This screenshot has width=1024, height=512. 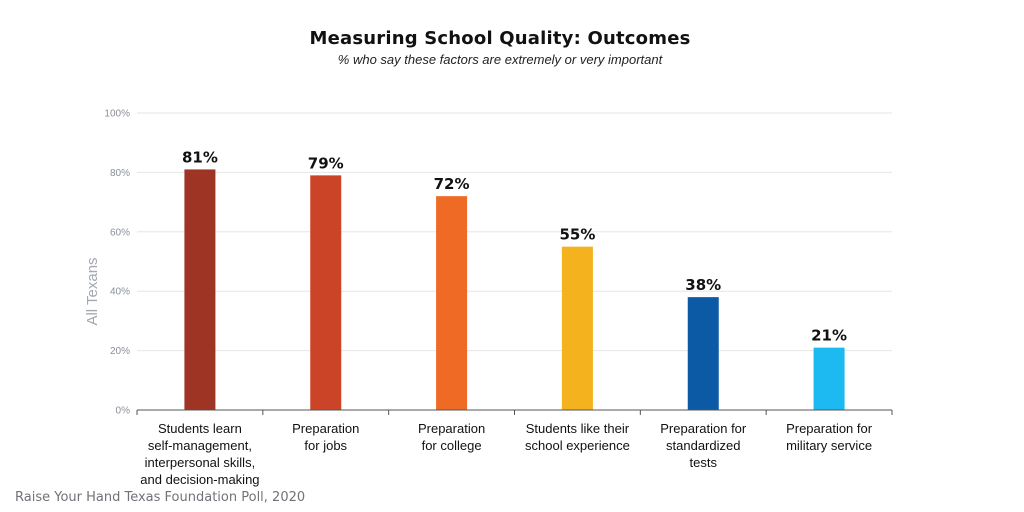 What do you see at coordinates (325, 437) in the screenshot?
I see `x-tick-label: Preparation for jobs` at bounding box center [325, 437].